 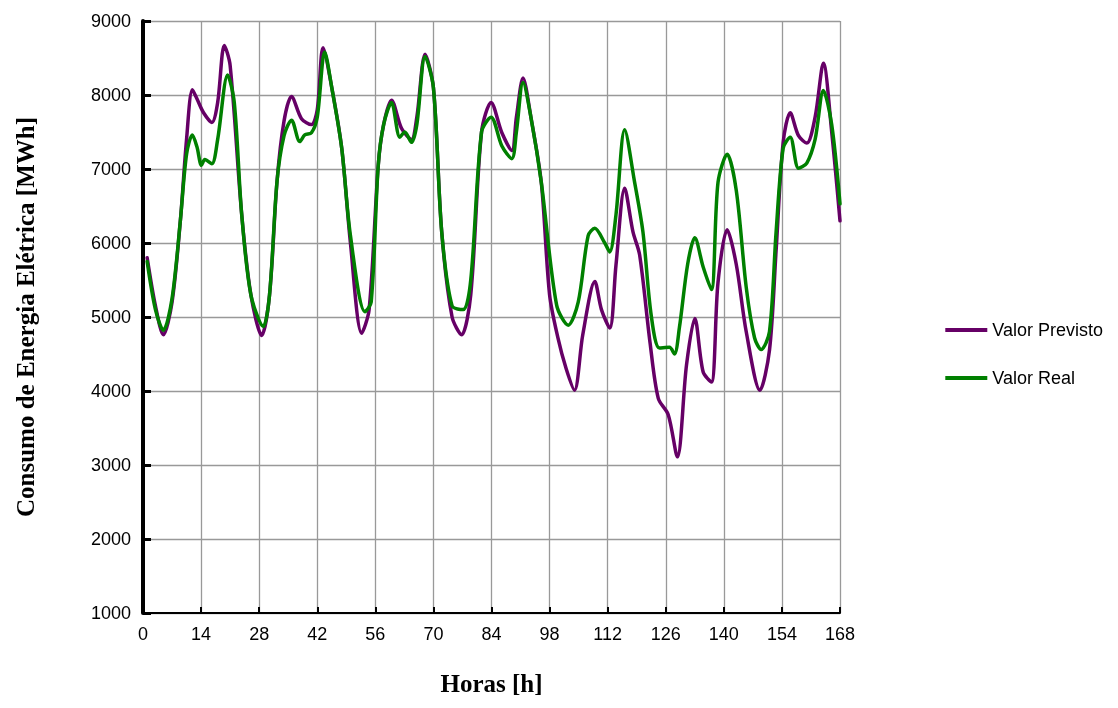 I want to click on y-tick-label: 3000, so click(x=110, y=465).